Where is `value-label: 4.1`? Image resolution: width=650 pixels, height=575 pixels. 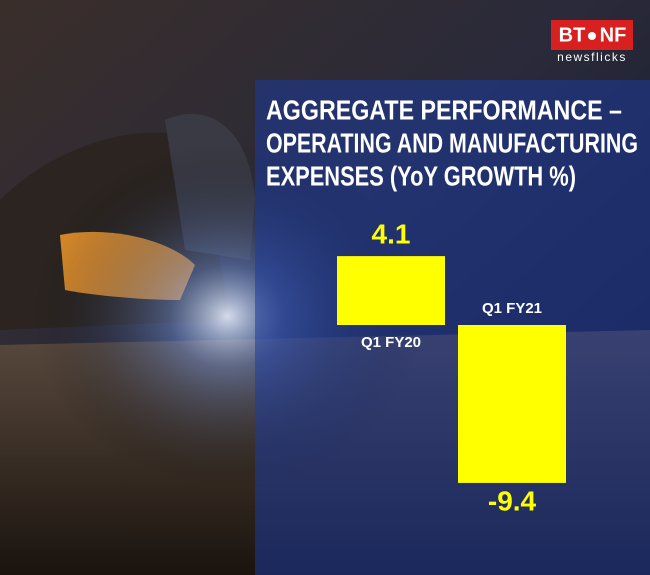 value-label: 4.1 is located at coordinates (391, 234).